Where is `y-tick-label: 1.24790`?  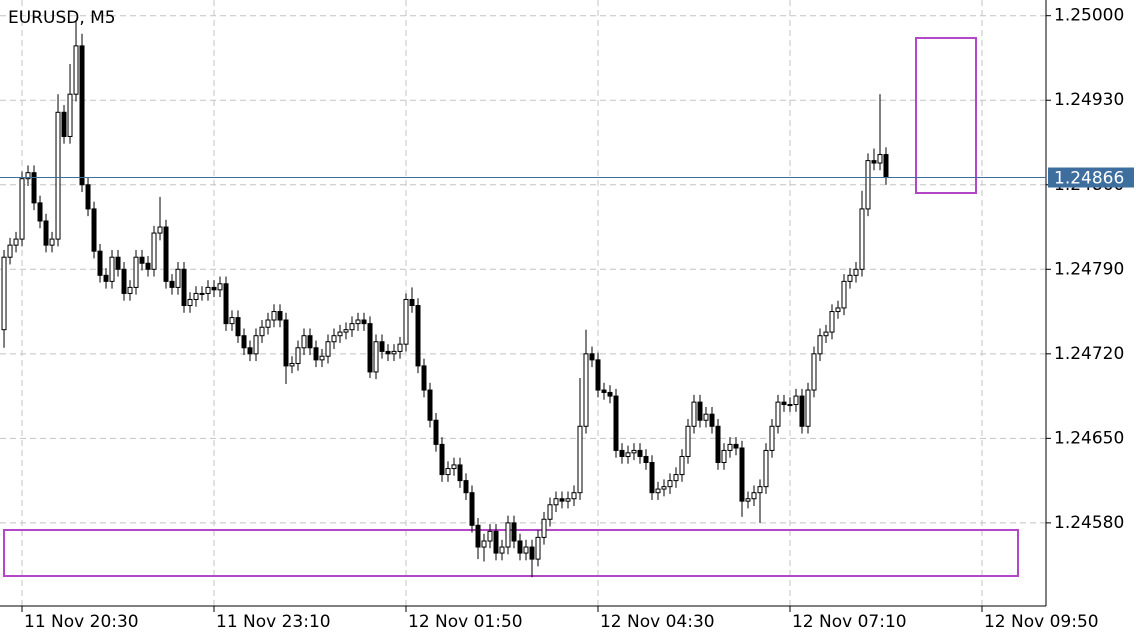 y-tick-label: 1.24790 is located at coordinates (1089, 269).